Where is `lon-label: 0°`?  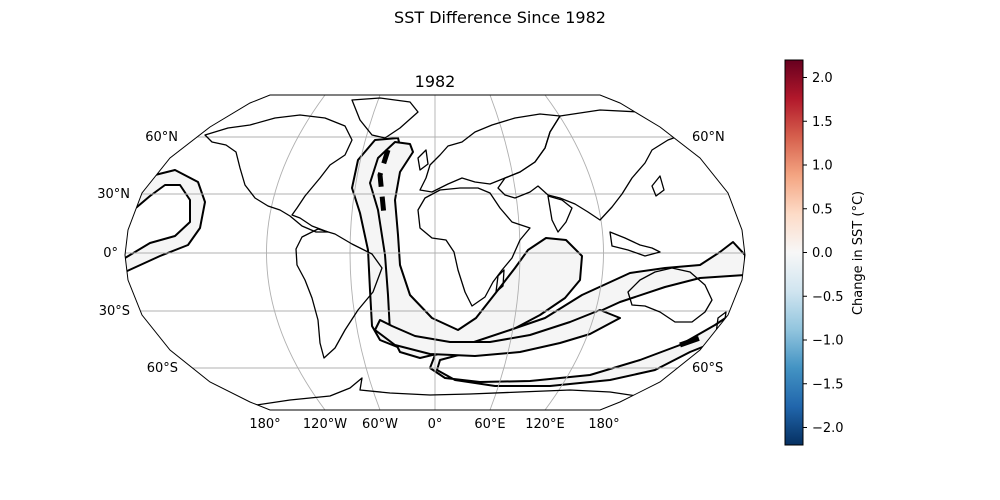
lon-label: 0° is located at coordinates (435, 424).